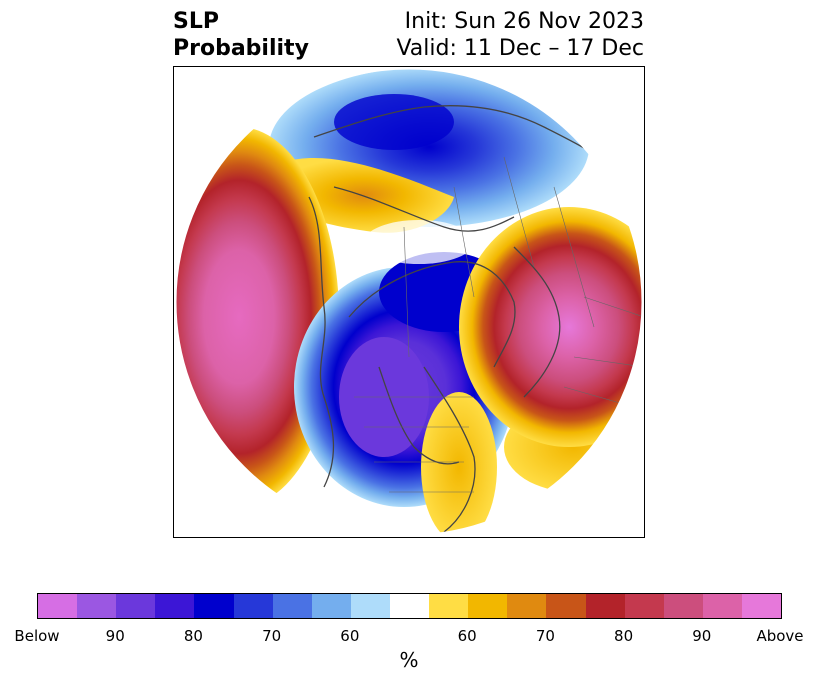 This screenshot has width=819, height=686. Describe the element at coordinates (241, 48) in the screenshot. I see `title-type: Probability` at that location.